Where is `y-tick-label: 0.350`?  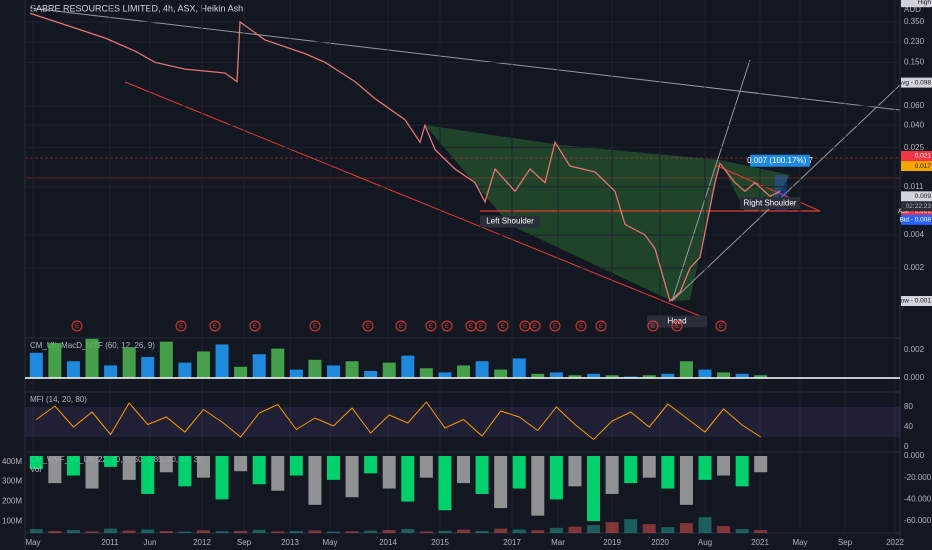
y-tick-label: 0.350 is located at coordinates (914, 21).